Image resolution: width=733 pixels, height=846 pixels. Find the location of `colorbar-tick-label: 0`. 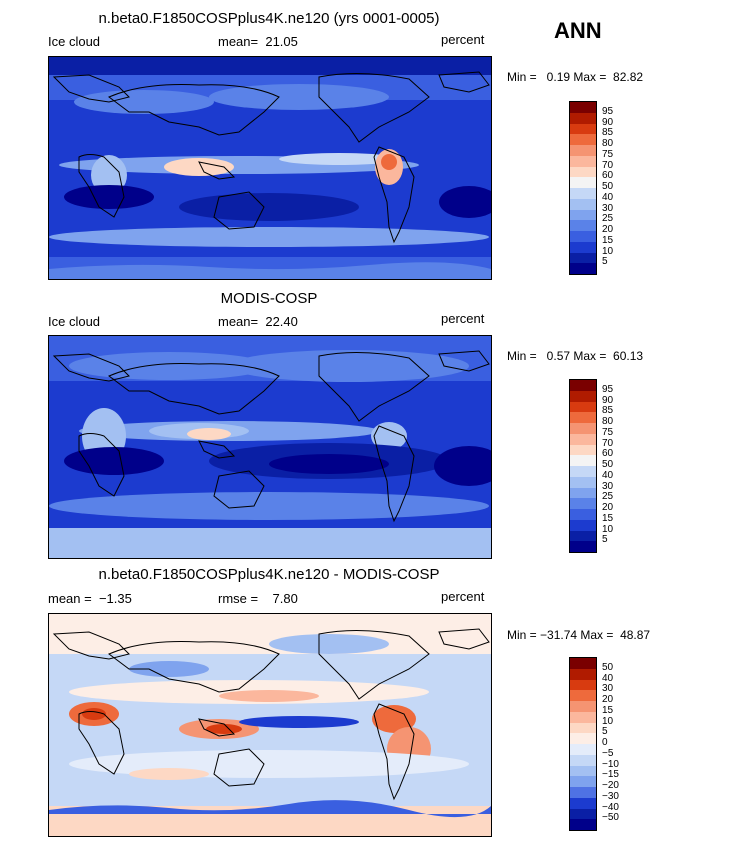

colorbar-tick-label: 0 is located at coordinates (605, 742).